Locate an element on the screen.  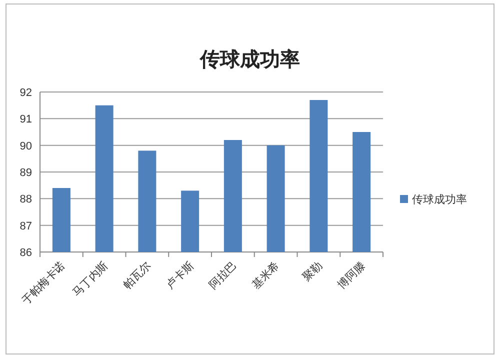
x-tick-label: 于帕梅卡诺 is located at coordinates (43, 283).